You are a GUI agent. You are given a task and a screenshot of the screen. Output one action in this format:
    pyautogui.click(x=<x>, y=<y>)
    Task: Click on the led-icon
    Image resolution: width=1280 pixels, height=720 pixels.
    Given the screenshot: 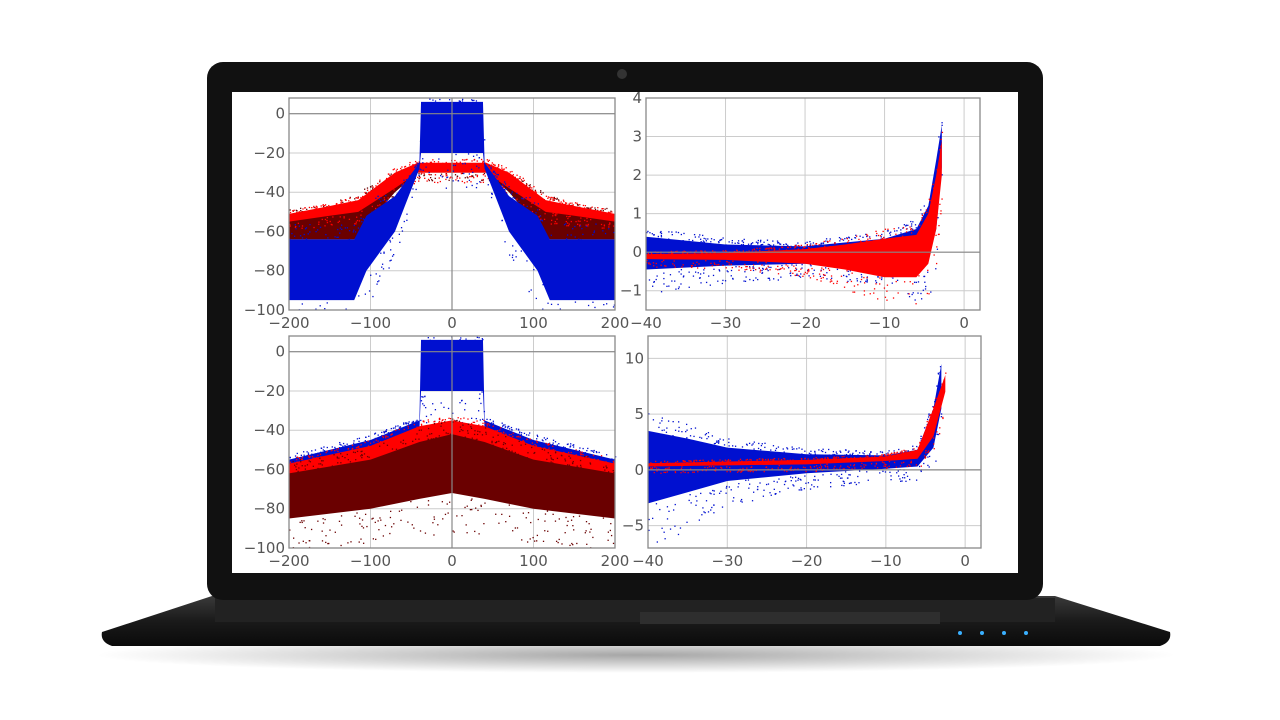 What is the action you would take?
    pyautogui.click(x=960, y=633)
    